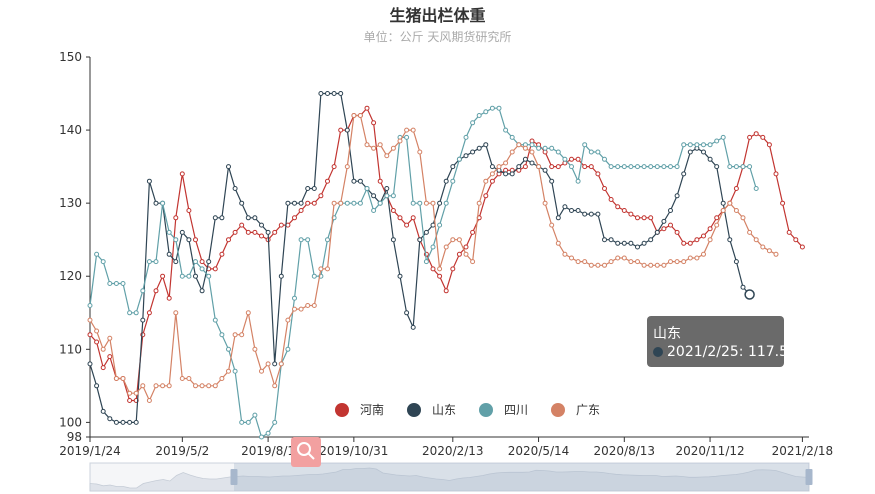 This screenshot has width=875, height=494. What do you see at coordinates (588, 410) in the screenshot?
I see `legend-label-4: 广东` at bounding box center [588, 410].